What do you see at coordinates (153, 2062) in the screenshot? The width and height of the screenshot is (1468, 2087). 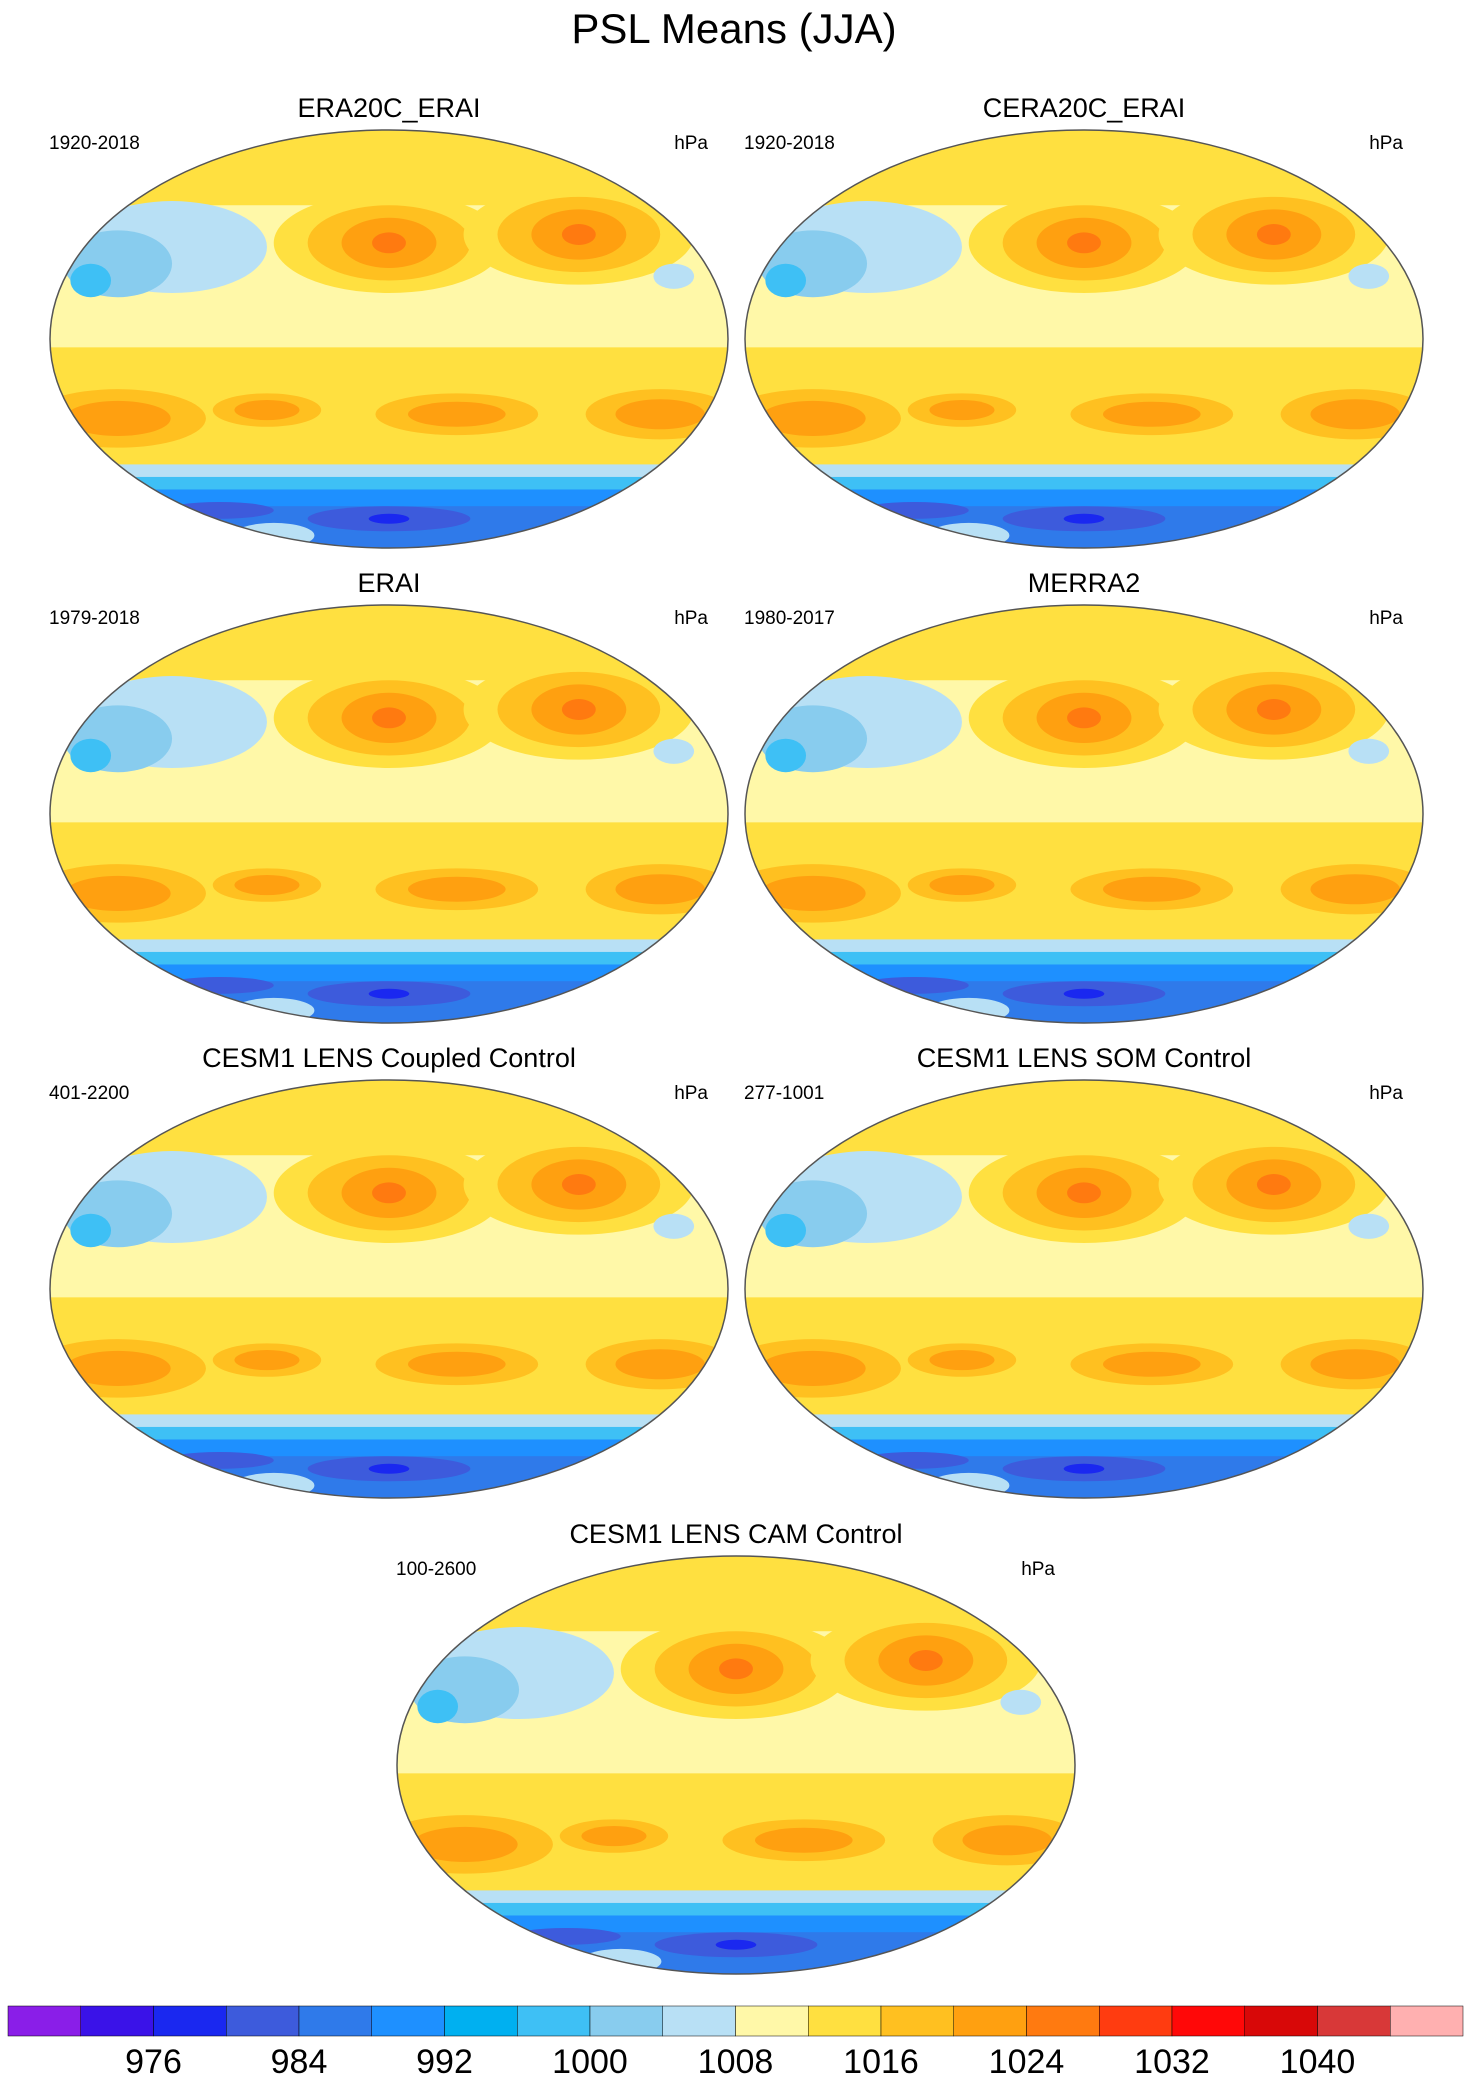 I see `colorbar-label: 976` at bounding box center [153, 2062].